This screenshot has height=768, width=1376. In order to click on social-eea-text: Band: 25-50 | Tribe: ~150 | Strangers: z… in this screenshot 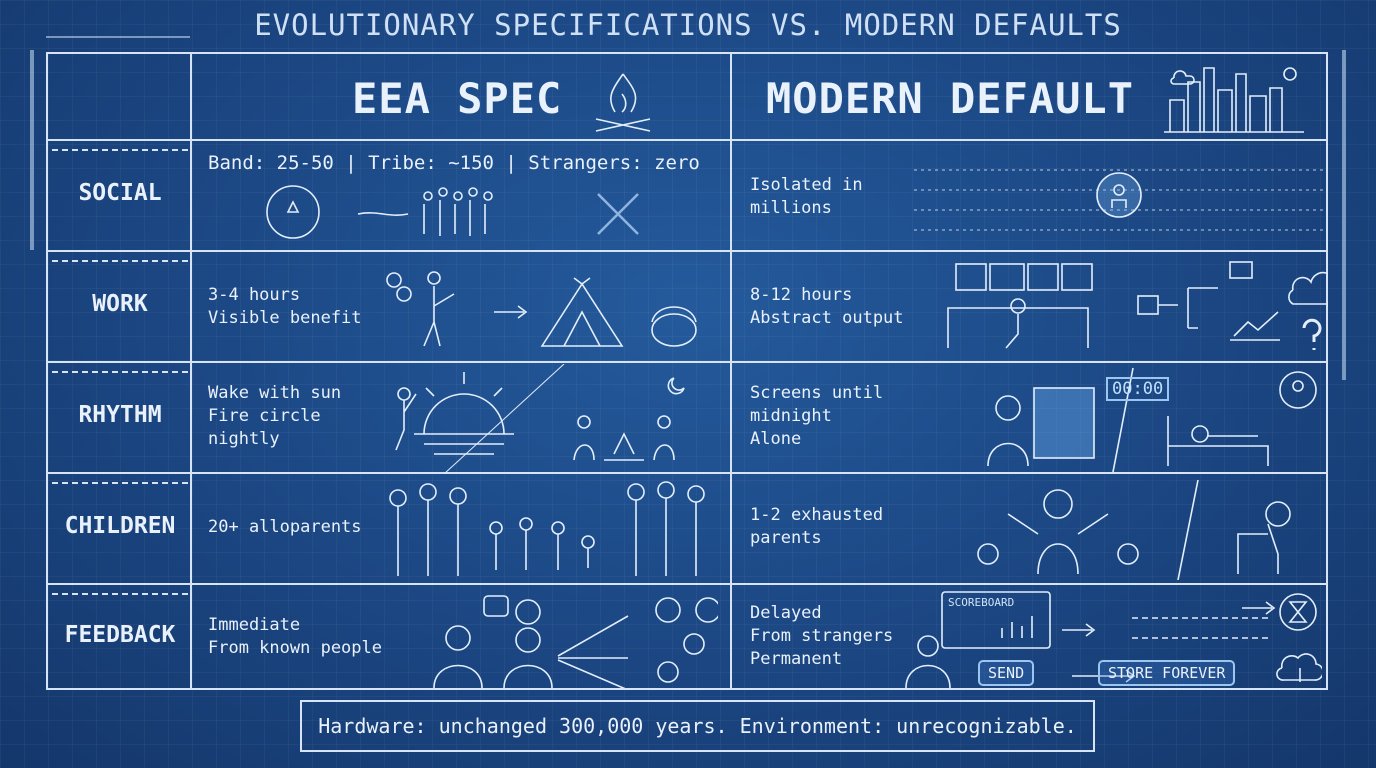, I will do `click(454, 163)`.